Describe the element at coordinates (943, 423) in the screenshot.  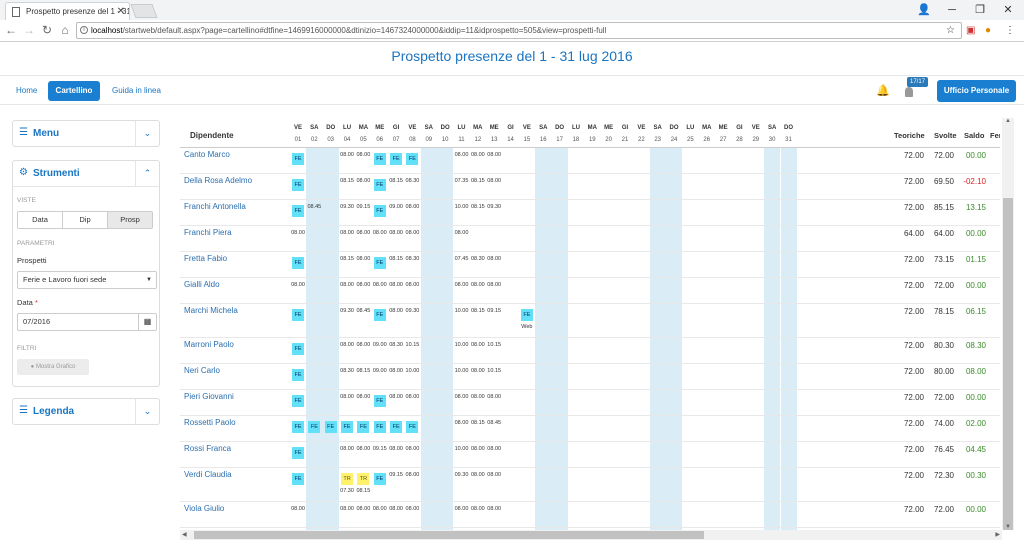
I see `svolte-value: 74.00` at that location.